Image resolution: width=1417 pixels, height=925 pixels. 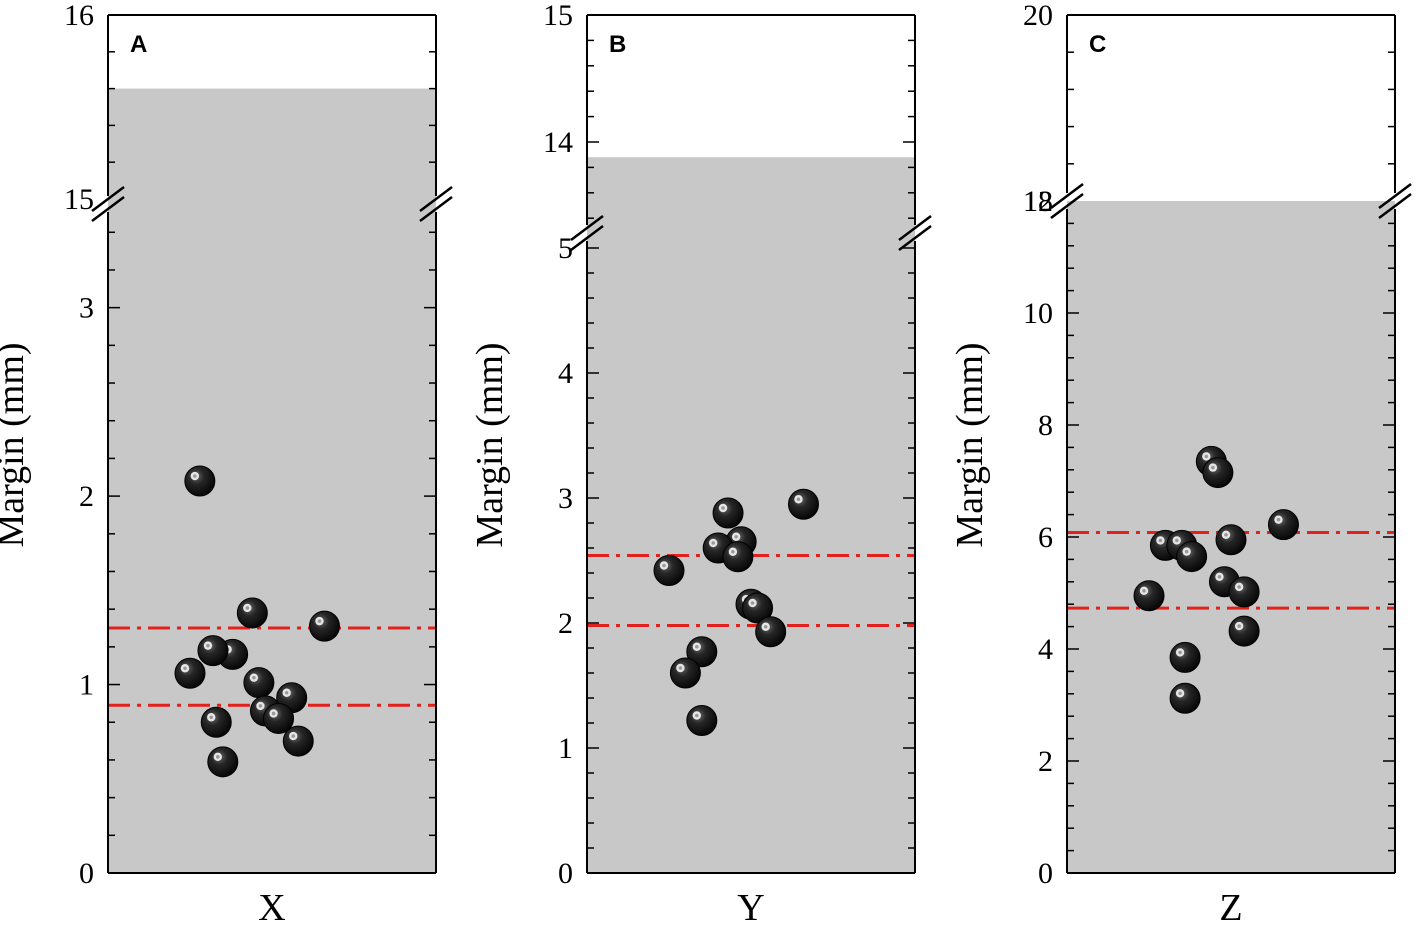 What do you see at coordinates (565, 873) in the screenshot?
I see `panel-b-tick-label: 0` at bounding box center [565, 873].